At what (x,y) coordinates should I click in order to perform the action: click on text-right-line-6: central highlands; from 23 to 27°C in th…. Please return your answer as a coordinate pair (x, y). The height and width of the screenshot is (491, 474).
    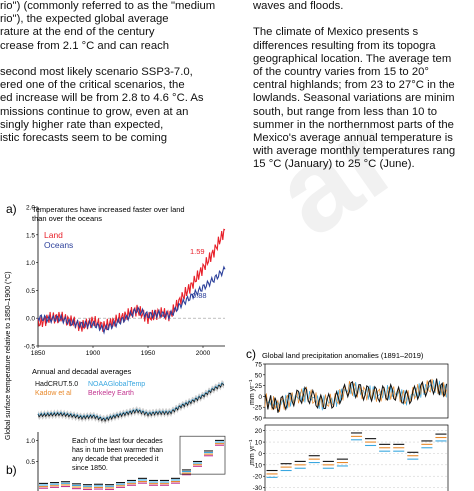
    Looking at the image, I should click on (354, 85).